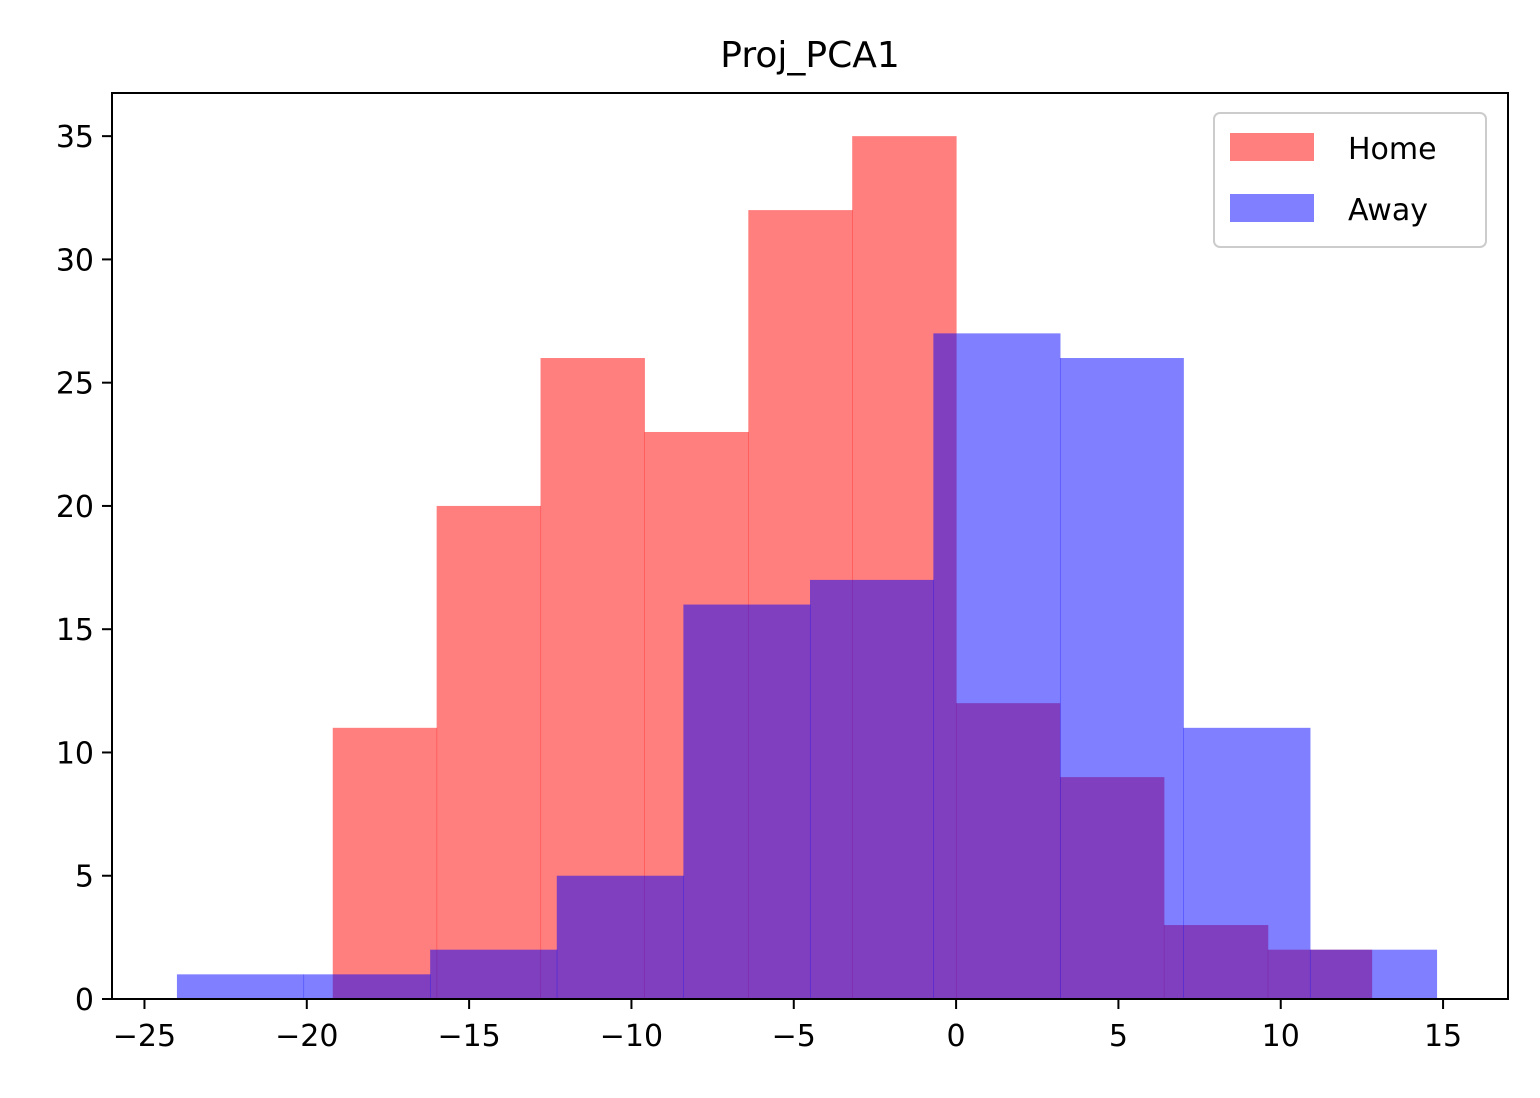 The height and width of the screenshot is (1098, 1540). What do you see at coordinates (75, 630) in the screenshot?
I see `y-tick-label: 15` at bounding box center [75, 630].